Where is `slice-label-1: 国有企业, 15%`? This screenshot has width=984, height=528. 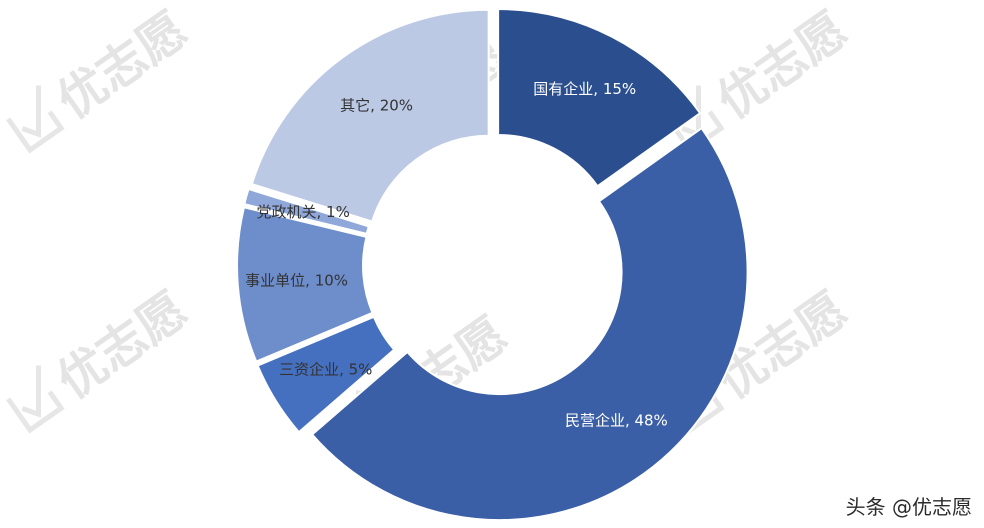 slice-label-1: 国有企业, 15% is located at coordinates (584, 89).